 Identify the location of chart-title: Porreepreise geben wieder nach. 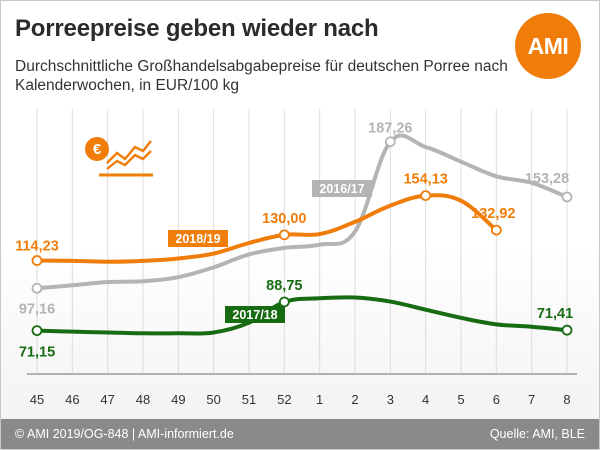
(197, 28).